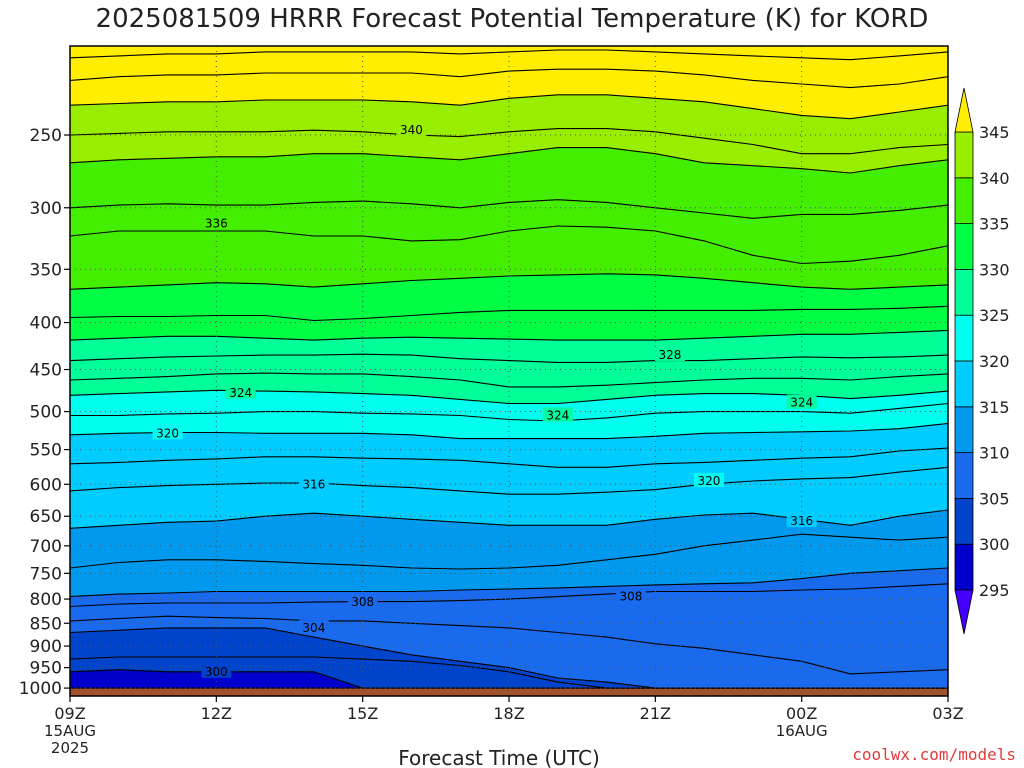 The width and height of the screenshot is (1024, 768). What do you see at coordinates (994, 453) in the screenshot?
I see `colorbar-label: 310` at bounding box center [994, 453].